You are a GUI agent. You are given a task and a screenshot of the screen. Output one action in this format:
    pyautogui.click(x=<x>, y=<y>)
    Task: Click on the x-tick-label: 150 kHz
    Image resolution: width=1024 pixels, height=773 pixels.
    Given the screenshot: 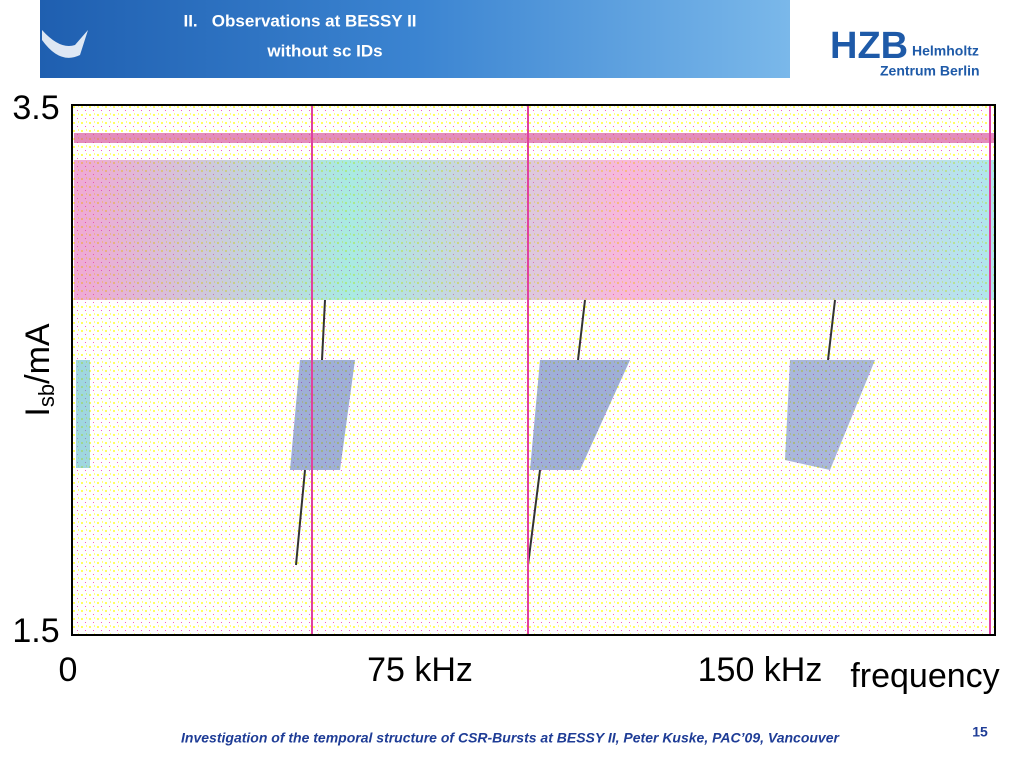 What is the action you would take?
    pyautogui.click(x=760, y=670)
    